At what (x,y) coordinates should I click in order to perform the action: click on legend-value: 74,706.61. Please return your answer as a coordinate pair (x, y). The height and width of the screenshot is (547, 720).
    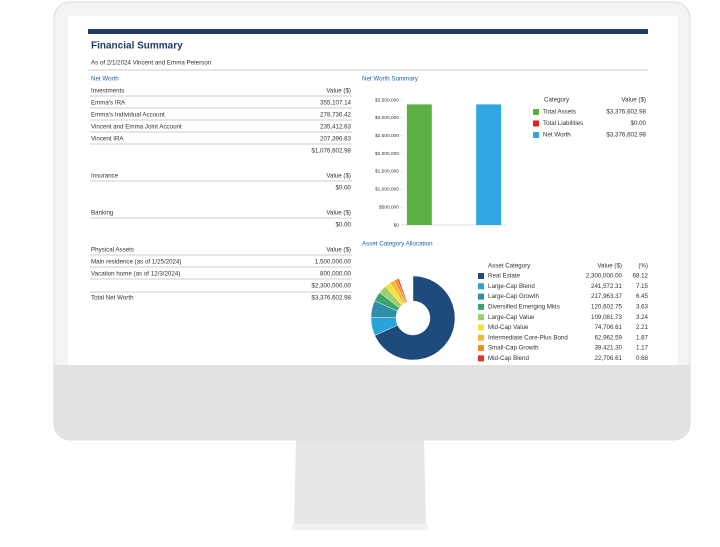
    Looking at the image, I should click on (608, 327).